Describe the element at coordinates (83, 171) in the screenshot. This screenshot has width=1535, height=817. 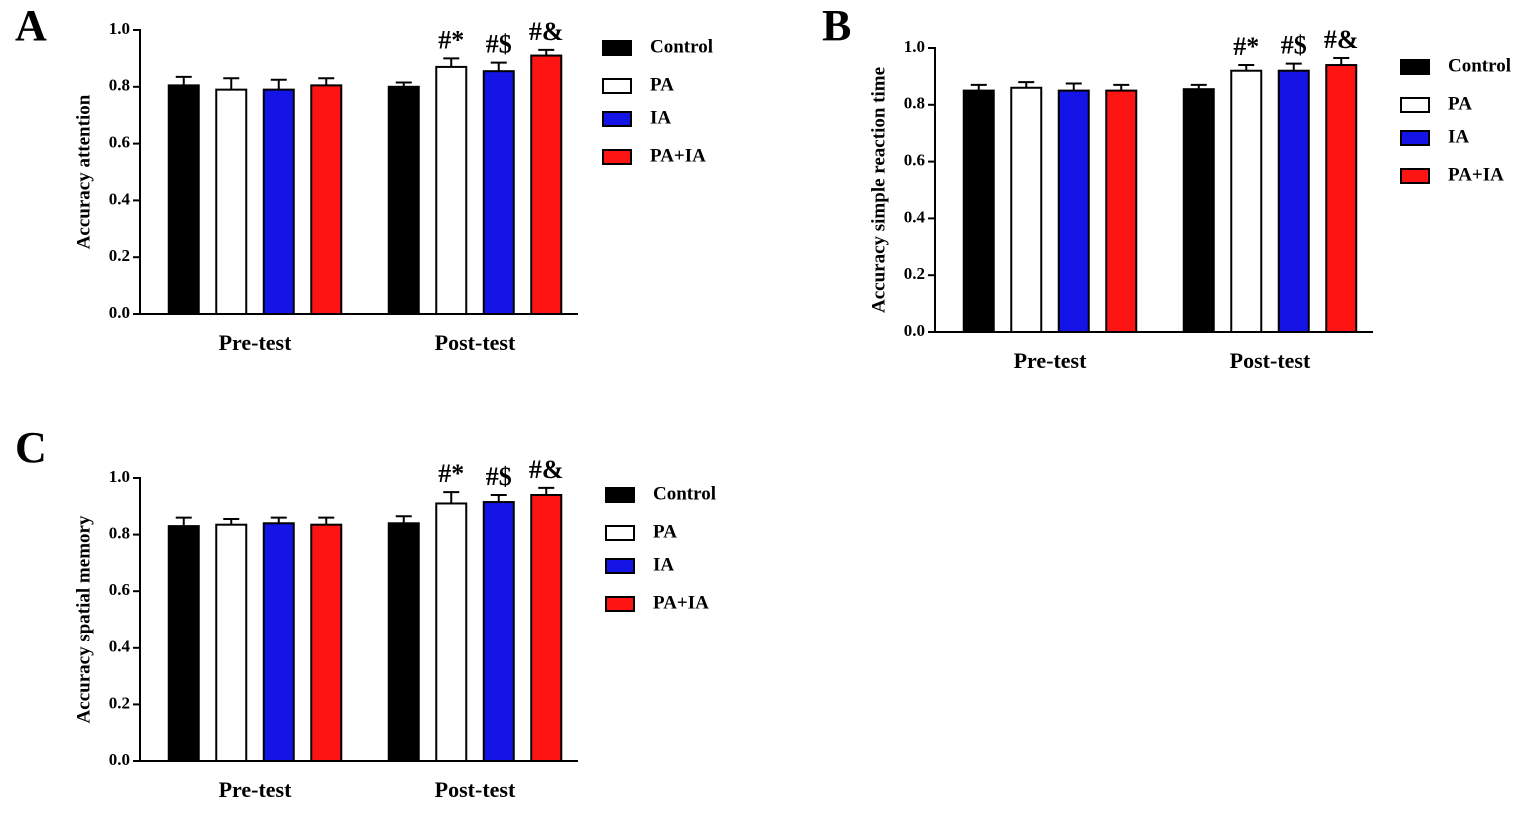
I see `y-axis-label: Accuracy attention` at that location.